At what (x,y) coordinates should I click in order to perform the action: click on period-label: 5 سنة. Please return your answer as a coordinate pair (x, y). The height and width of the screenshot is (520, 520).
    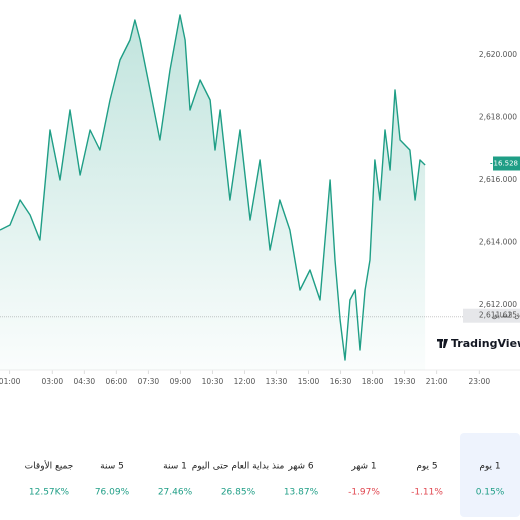
    Looking at the image, I should click on (112, 467).